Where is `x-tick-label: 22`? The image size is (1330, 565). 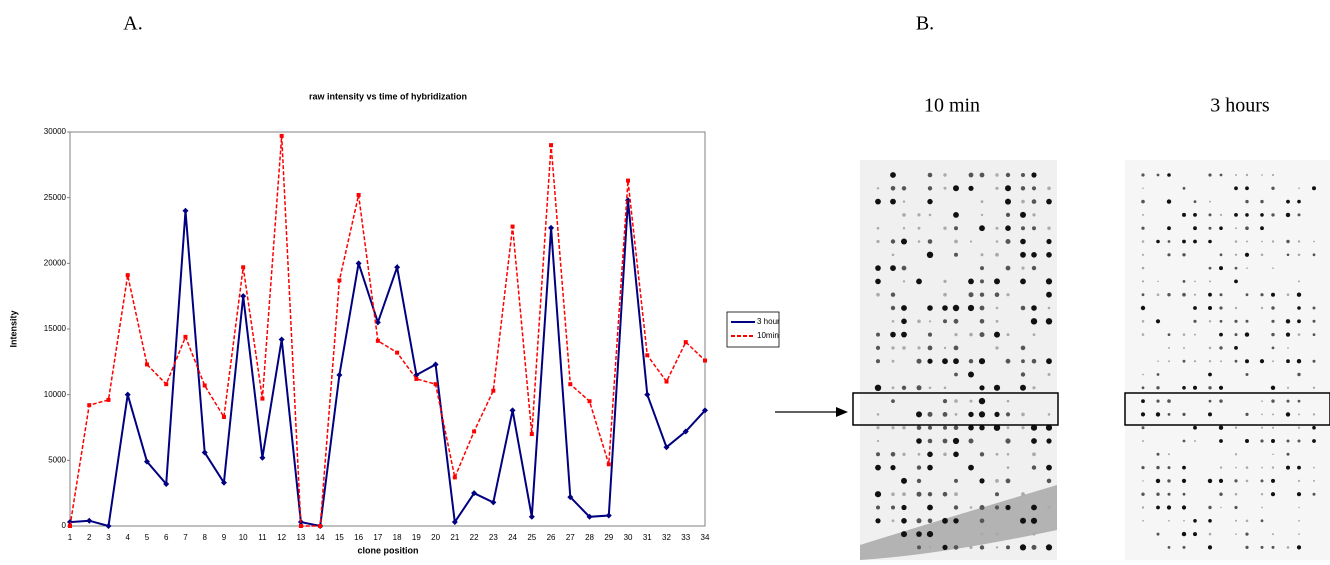
x-tick-label: 22 is located at coordinates (474, 537).